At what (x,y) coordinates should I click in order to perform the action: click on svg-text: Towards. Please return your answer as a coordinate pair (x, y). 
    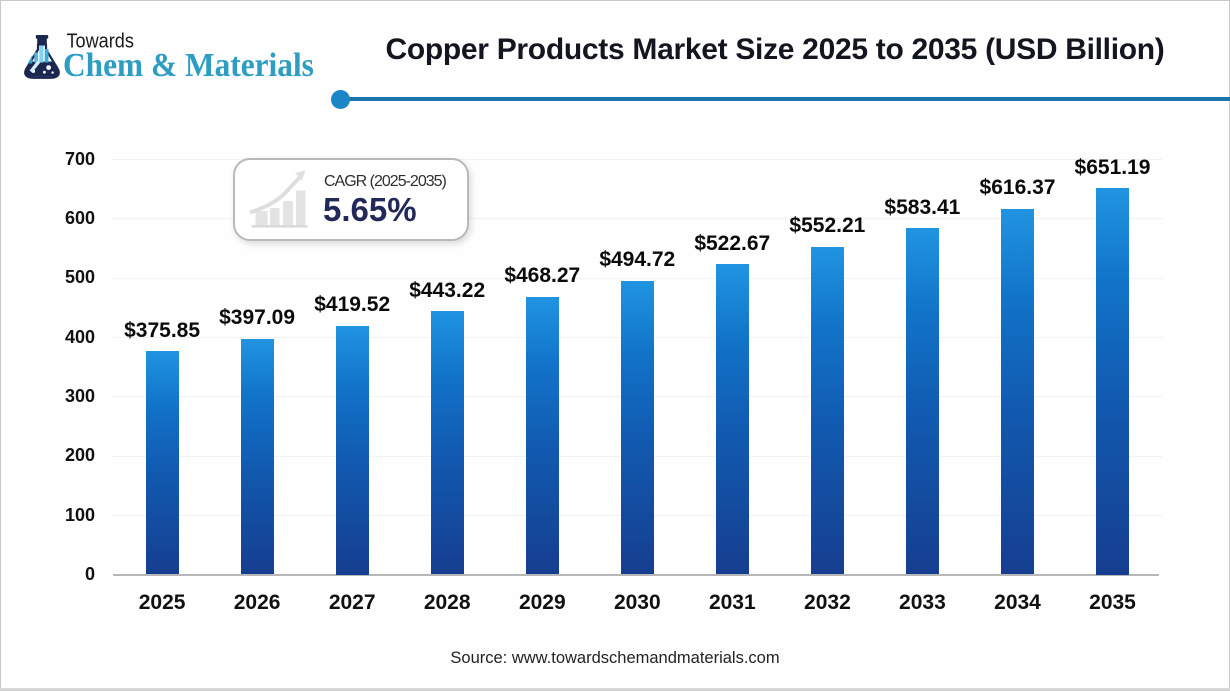
    Looking at the image, I should click on (100, 42).